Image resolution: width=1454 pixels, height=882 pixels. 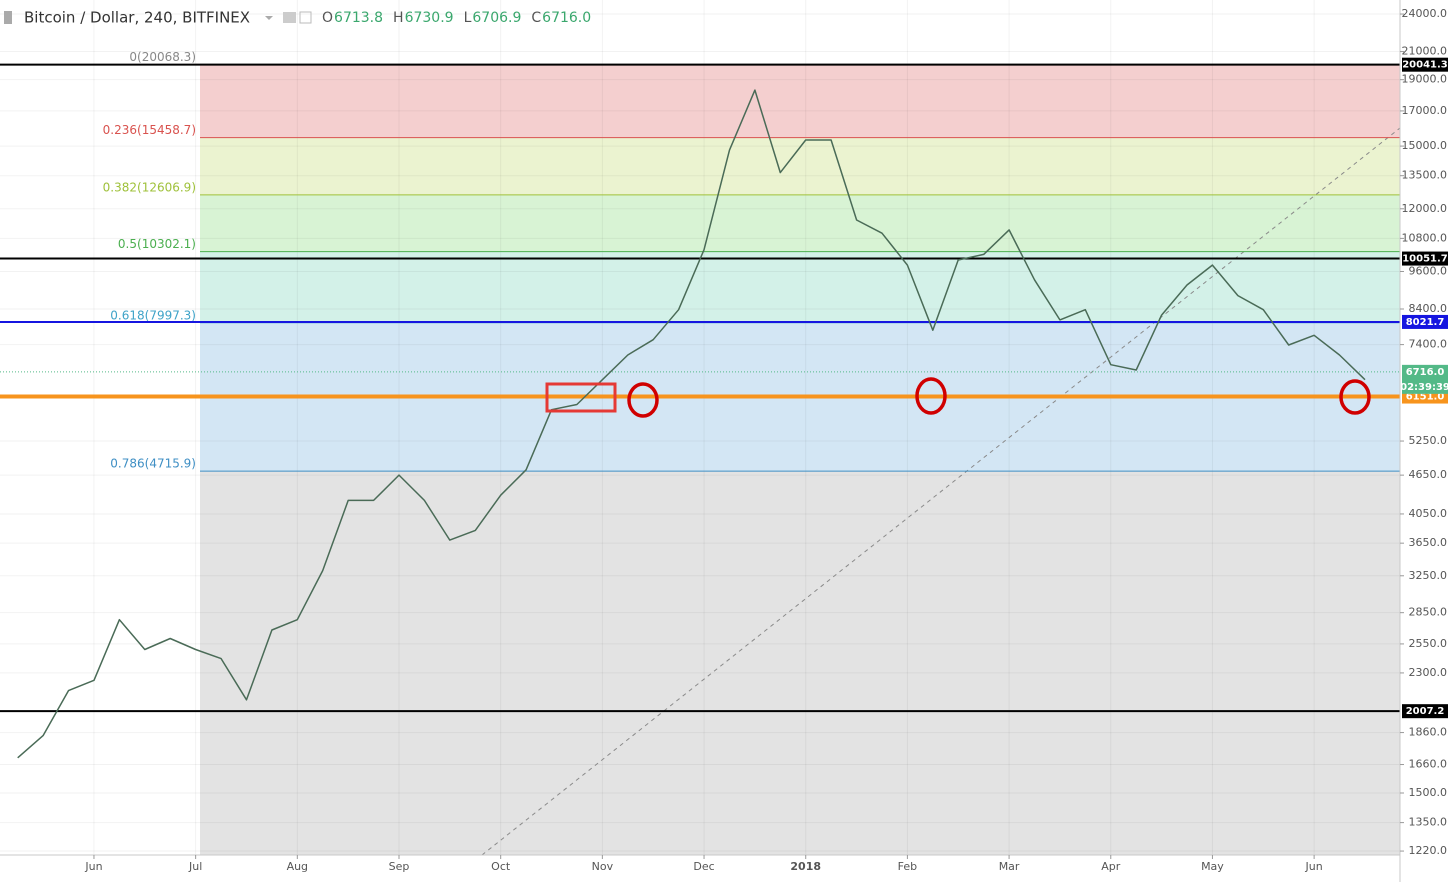 What do you see at coordinates (496, 18) in the screenshot?
I see `ohlc-value: 6706.9` at bounding box center [496, 18].